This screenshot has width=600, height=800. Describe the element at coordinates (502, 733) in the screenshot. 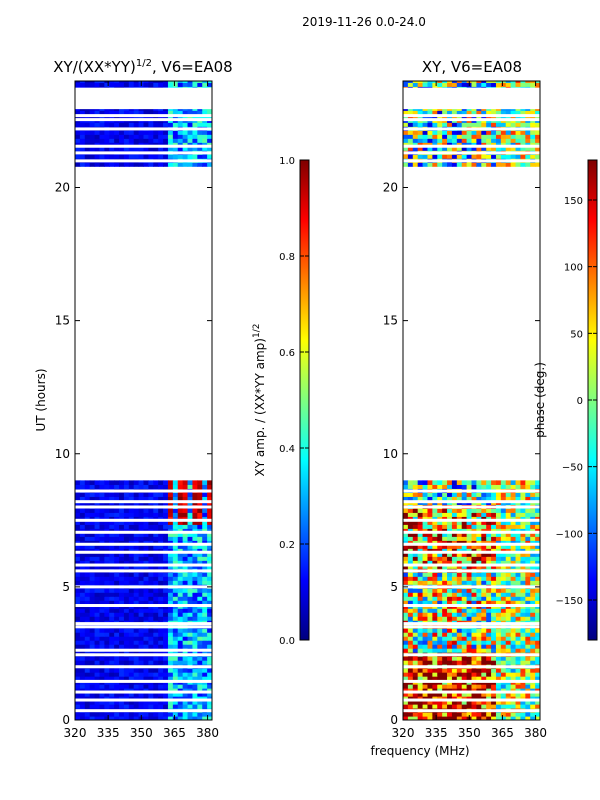

I see `x-tick-label: 365` at that location.